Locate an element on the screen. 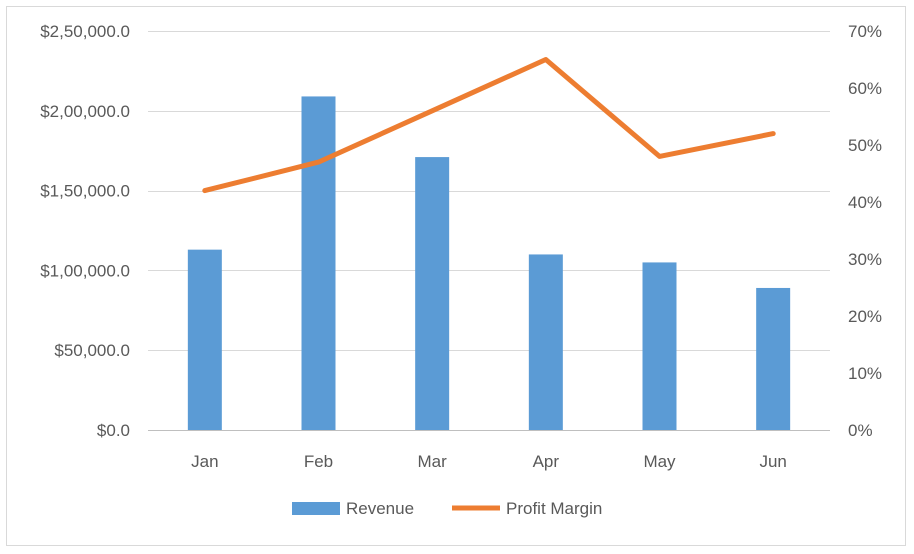 This screenshot has width=914, height=554. right-axis-ticks: 0% 10% 20% 30% 40% 50% 60% 70% is located at coordinates (865, 231).